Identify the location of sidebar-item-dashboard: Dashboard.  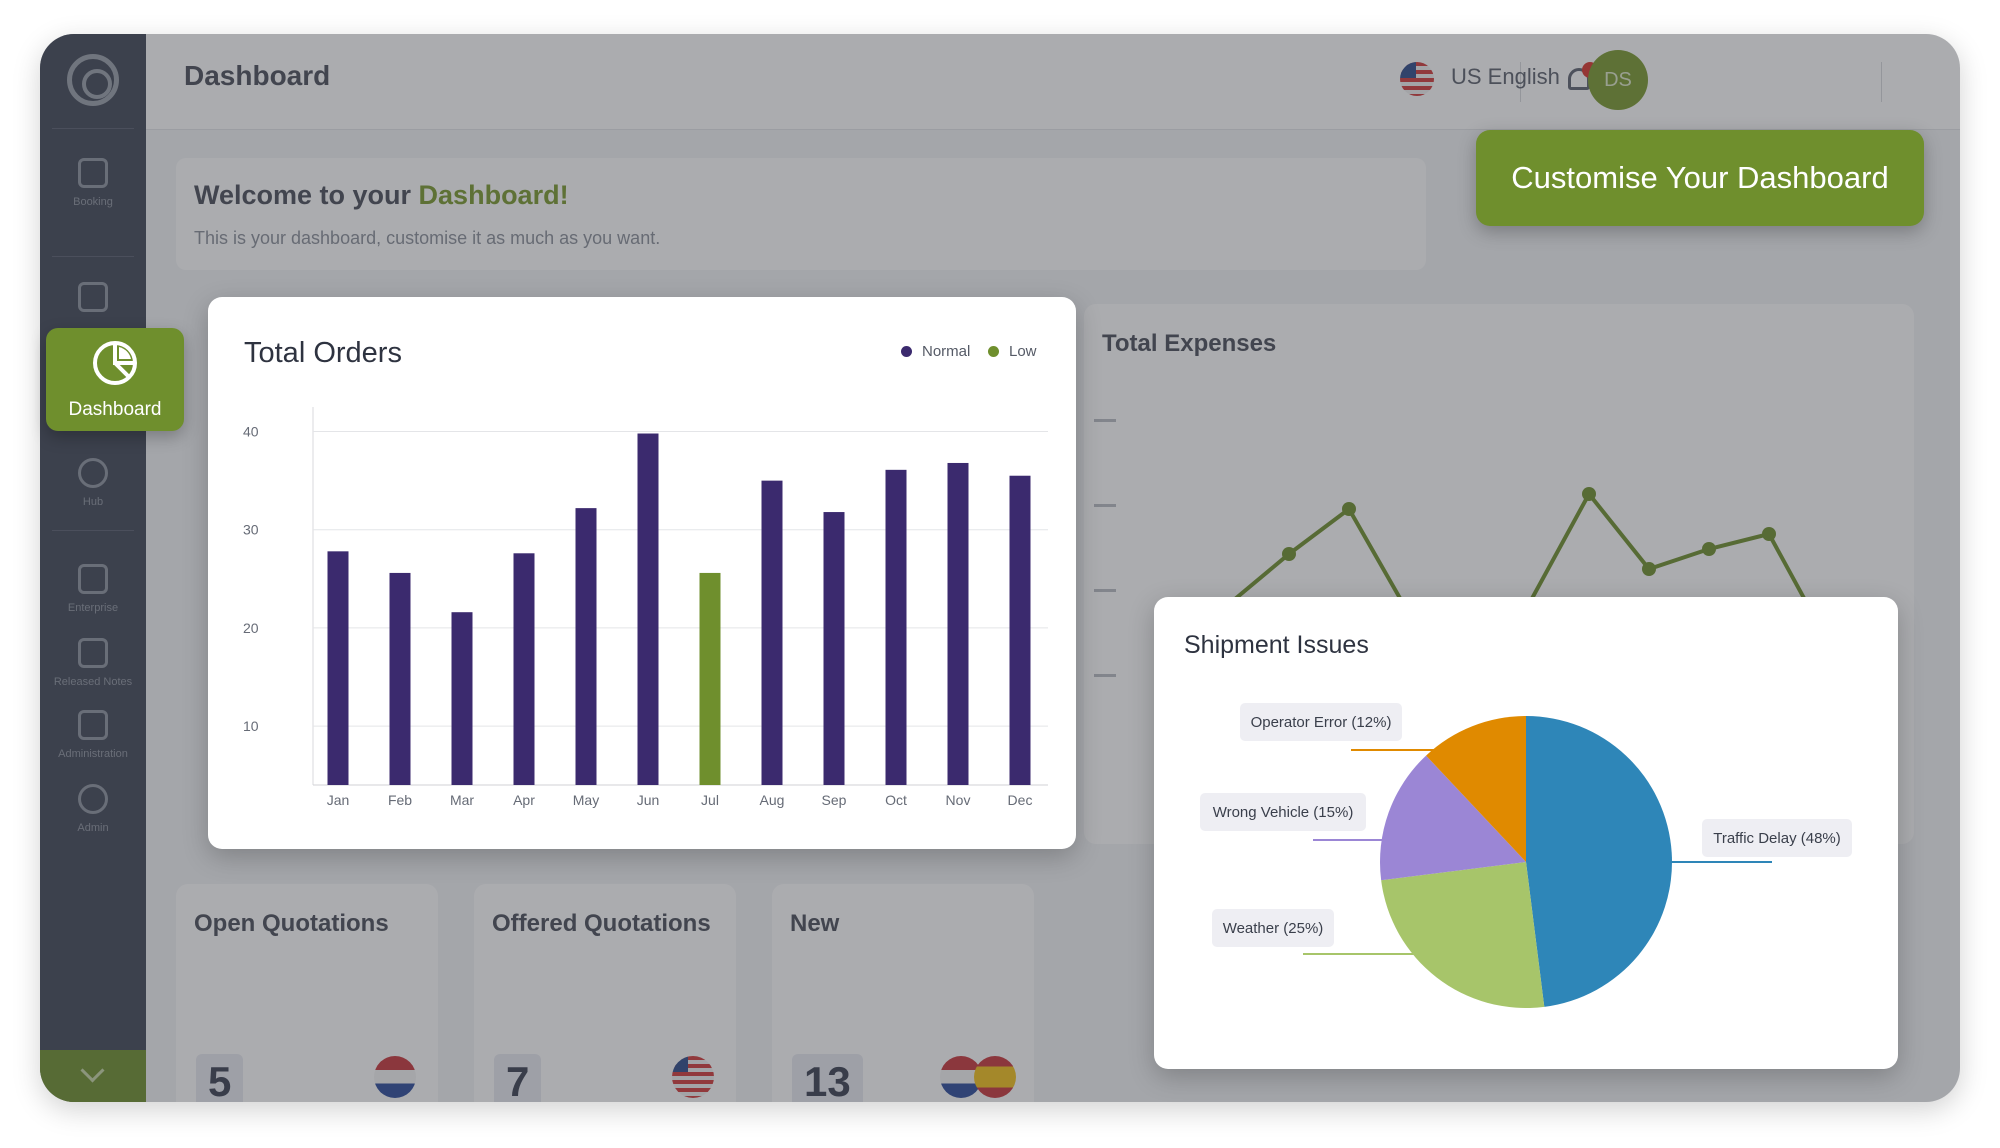
(115, 379).